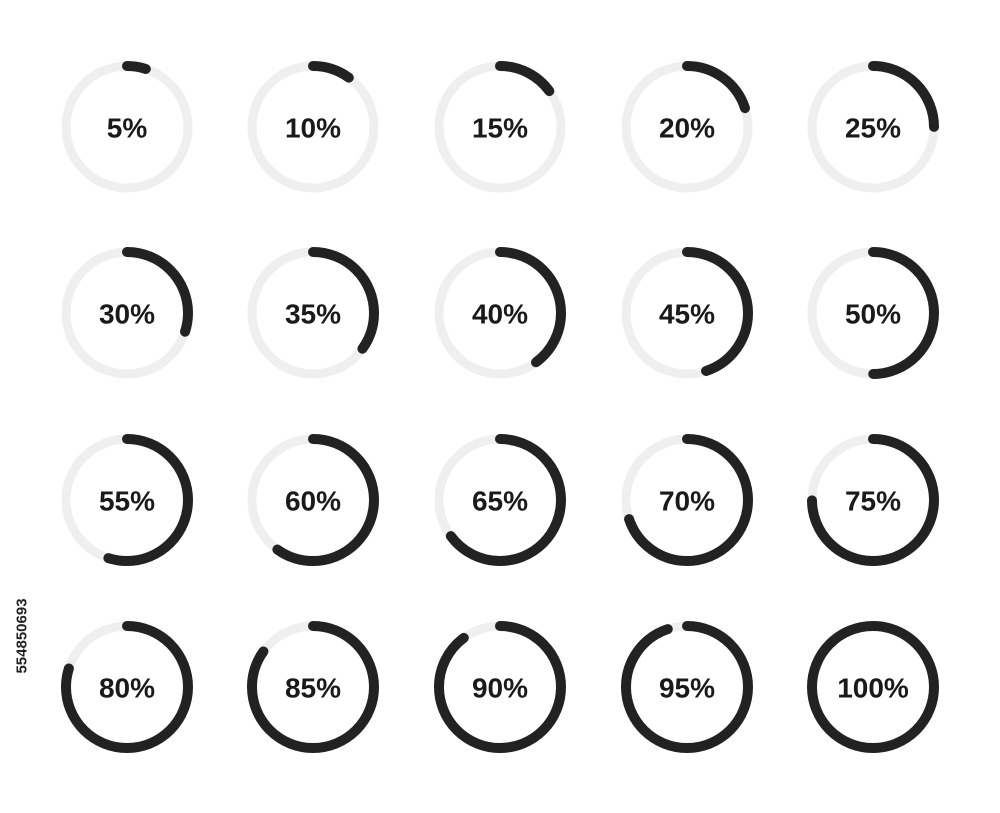 The width and height of the screenshot is (1000, 813). I want to click on ring-label: 55%, so click(127, 501).